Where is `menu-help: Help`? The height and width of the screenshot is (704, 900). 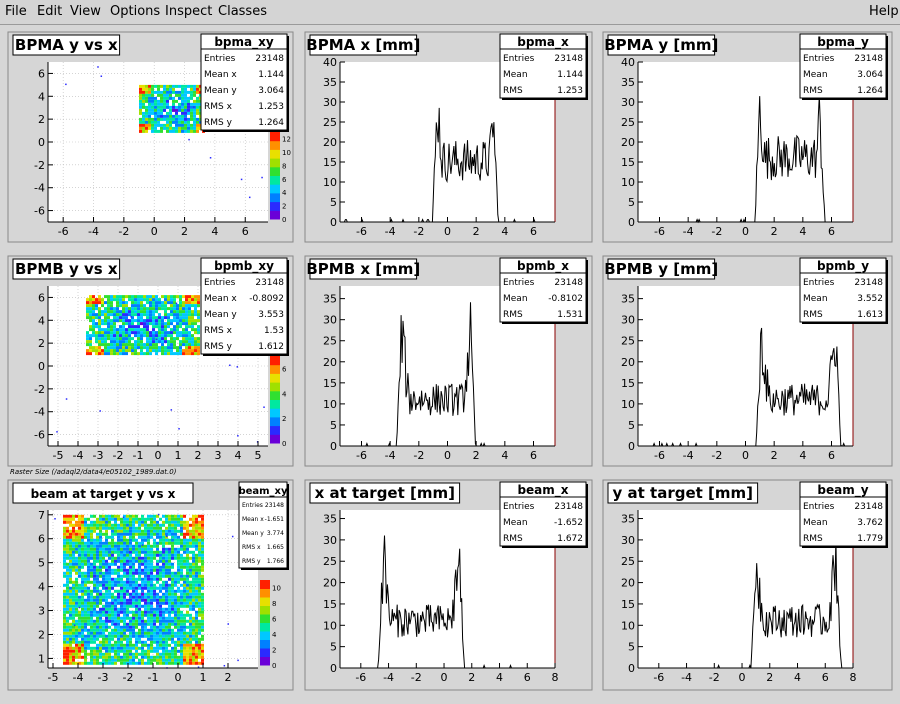 menu-help: Help is located at coordinates (884, 11).